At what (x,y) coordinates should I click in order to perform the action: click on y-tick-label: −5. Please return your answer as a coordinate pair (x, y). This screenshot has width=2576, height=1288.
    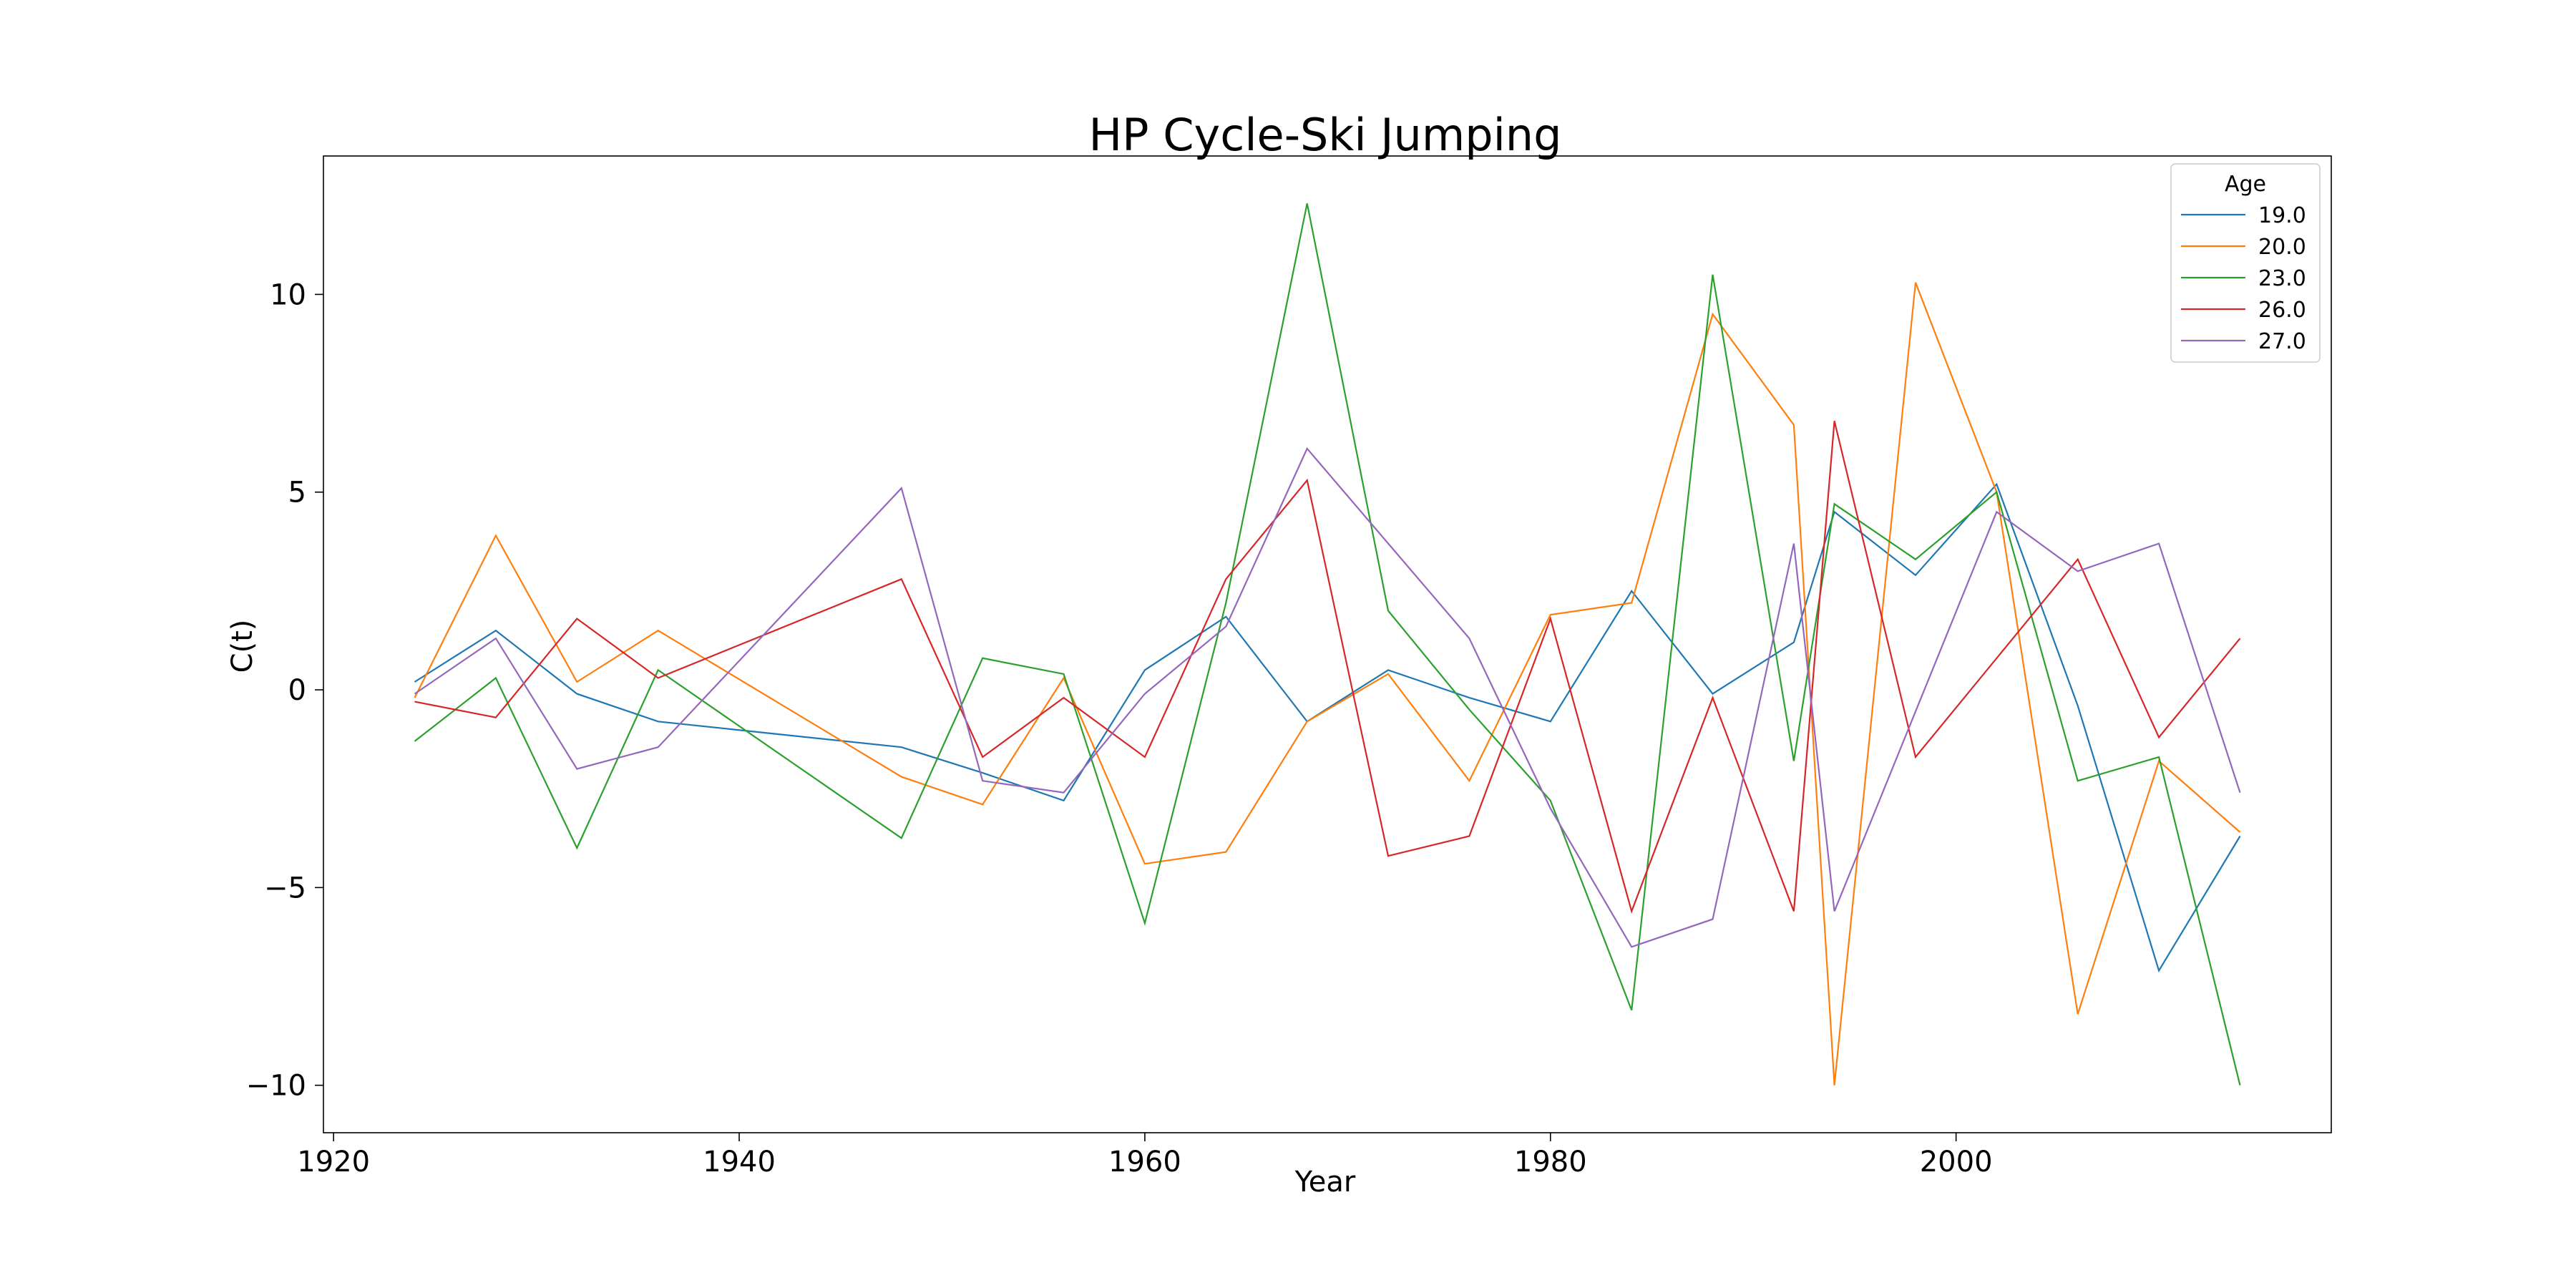
    Looking at the image, I should click on (285, 888).